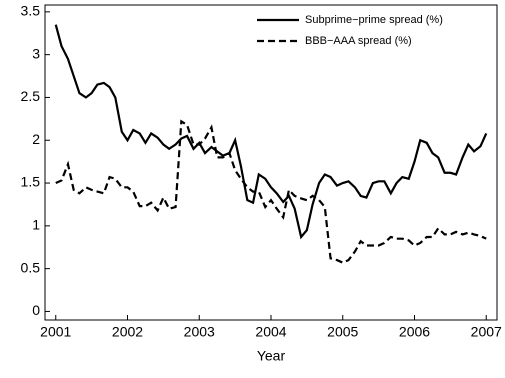  What do you see at coordinates (271, 356) in the screenshot?
I see `x-axis-label: Year` at bounding box center [271, 356].